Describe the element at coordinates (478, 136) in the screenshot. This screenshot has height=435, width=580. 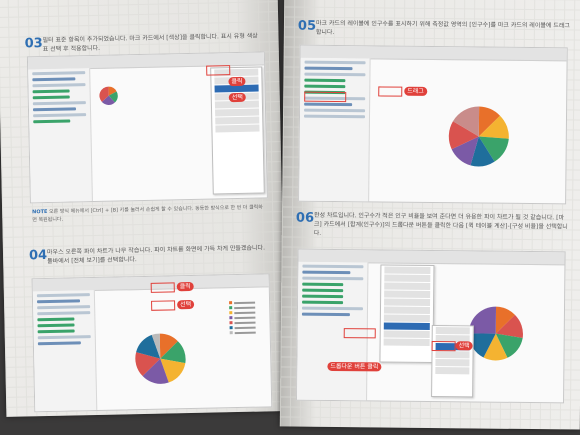
I see `pie-chart-large` at that location.